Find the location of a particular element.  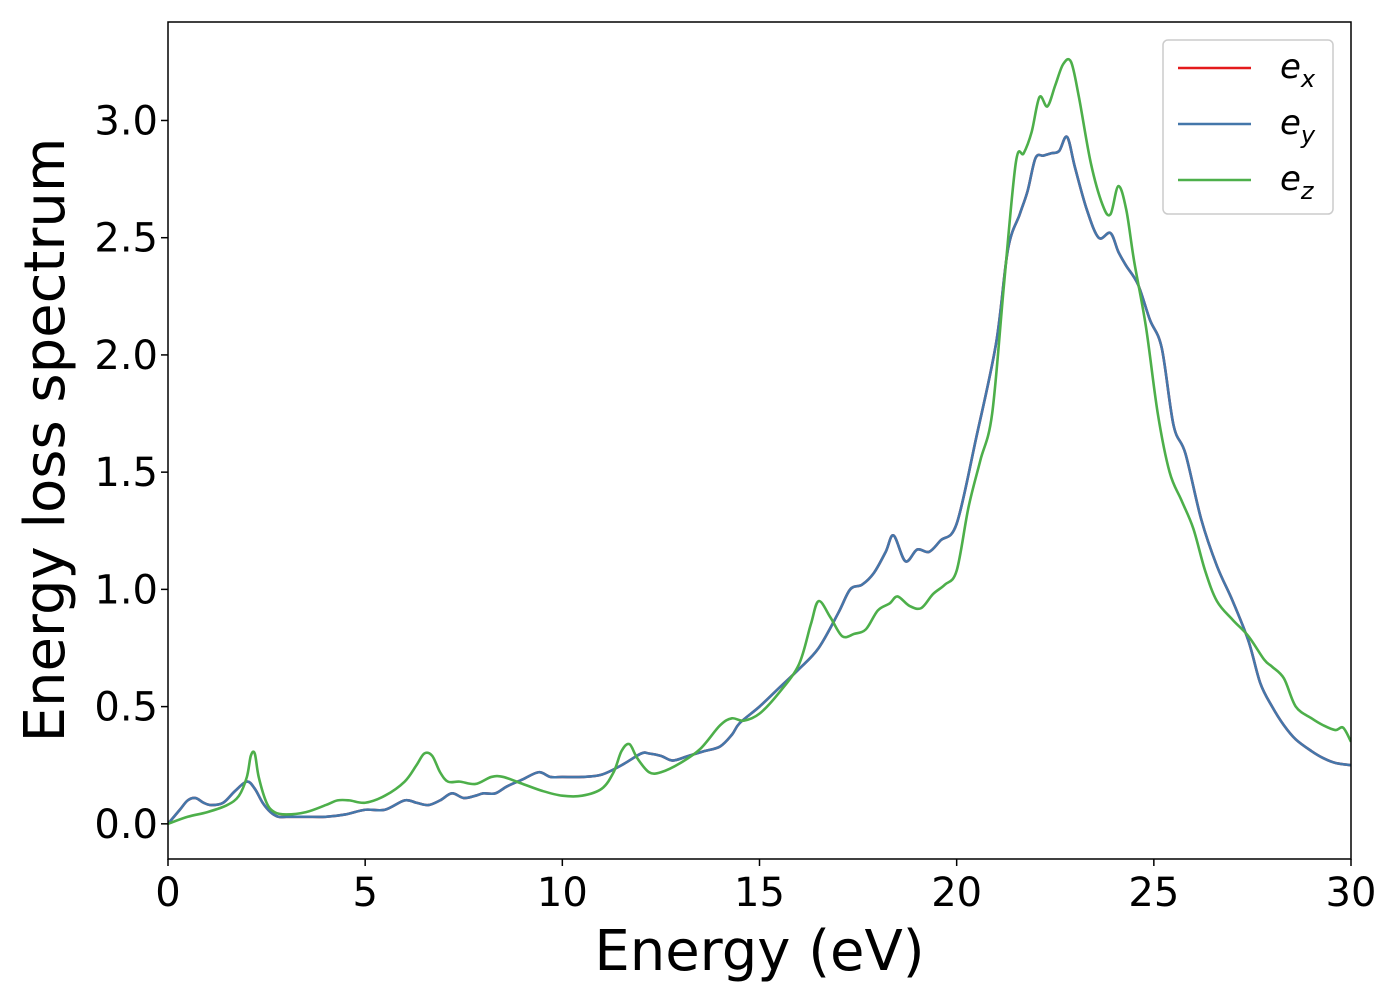

x-tick-label: 15 is located at coordinates (759, 893).